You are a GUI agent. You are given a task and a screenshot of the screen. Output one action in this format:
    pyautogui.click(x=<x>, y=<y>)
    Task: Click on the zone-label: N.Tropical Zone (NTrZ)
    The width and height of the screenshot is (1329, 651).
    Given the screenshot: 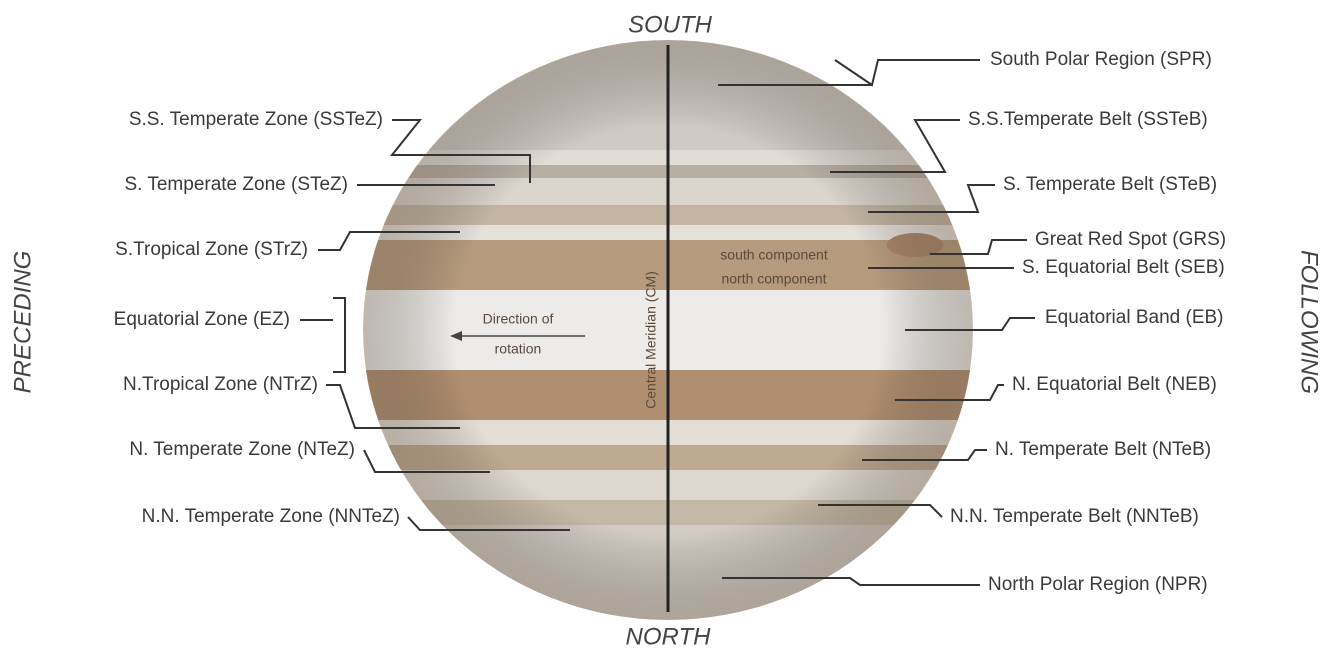 What is the action you would take?
    pyautogui.click(x=220, y=384)
    